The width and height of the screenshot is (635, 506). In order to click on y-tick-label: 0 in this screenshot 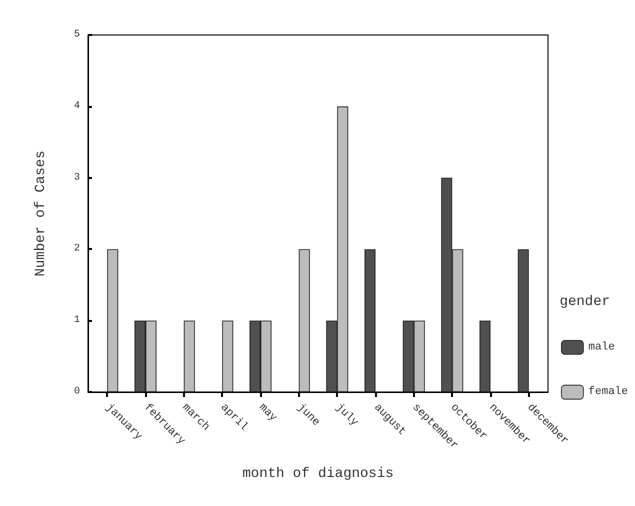, I will do `click(77, 392)`.